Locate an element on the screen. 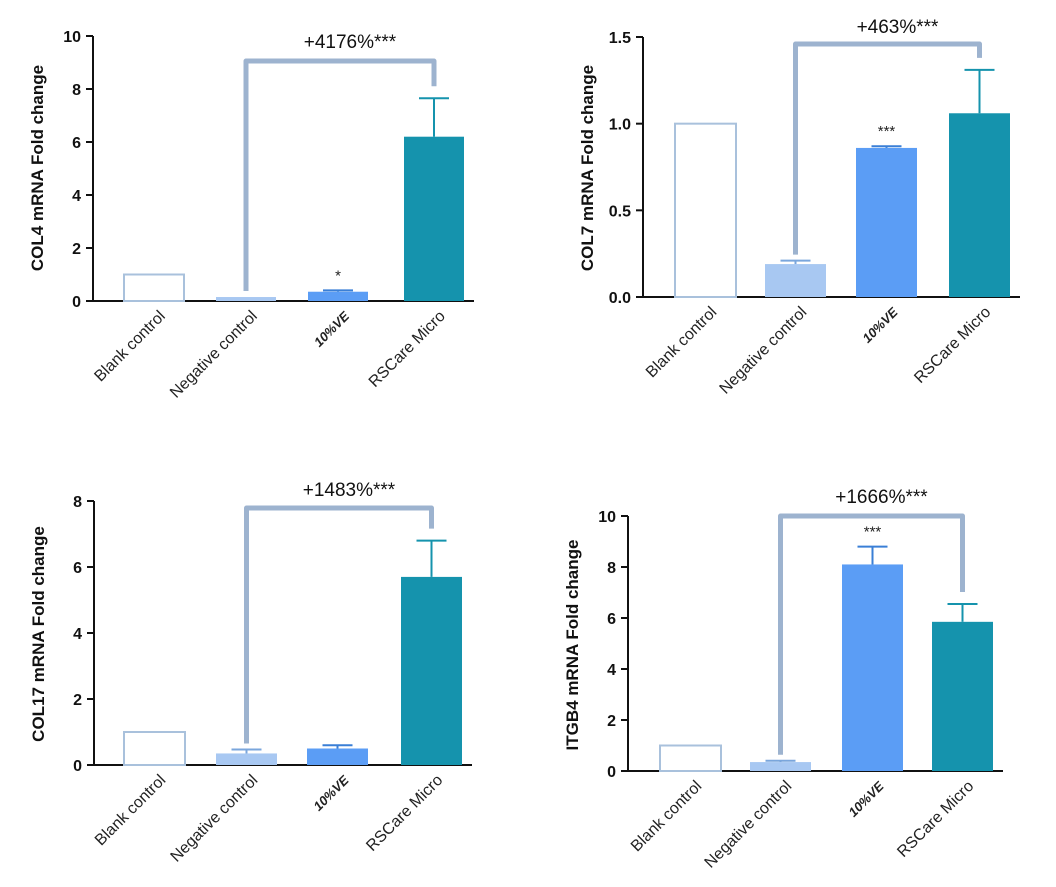 This screenshot has width=1056, height=887. y-axis-title: COL7 mRNA Fold change is located at coordinates (587, 168).